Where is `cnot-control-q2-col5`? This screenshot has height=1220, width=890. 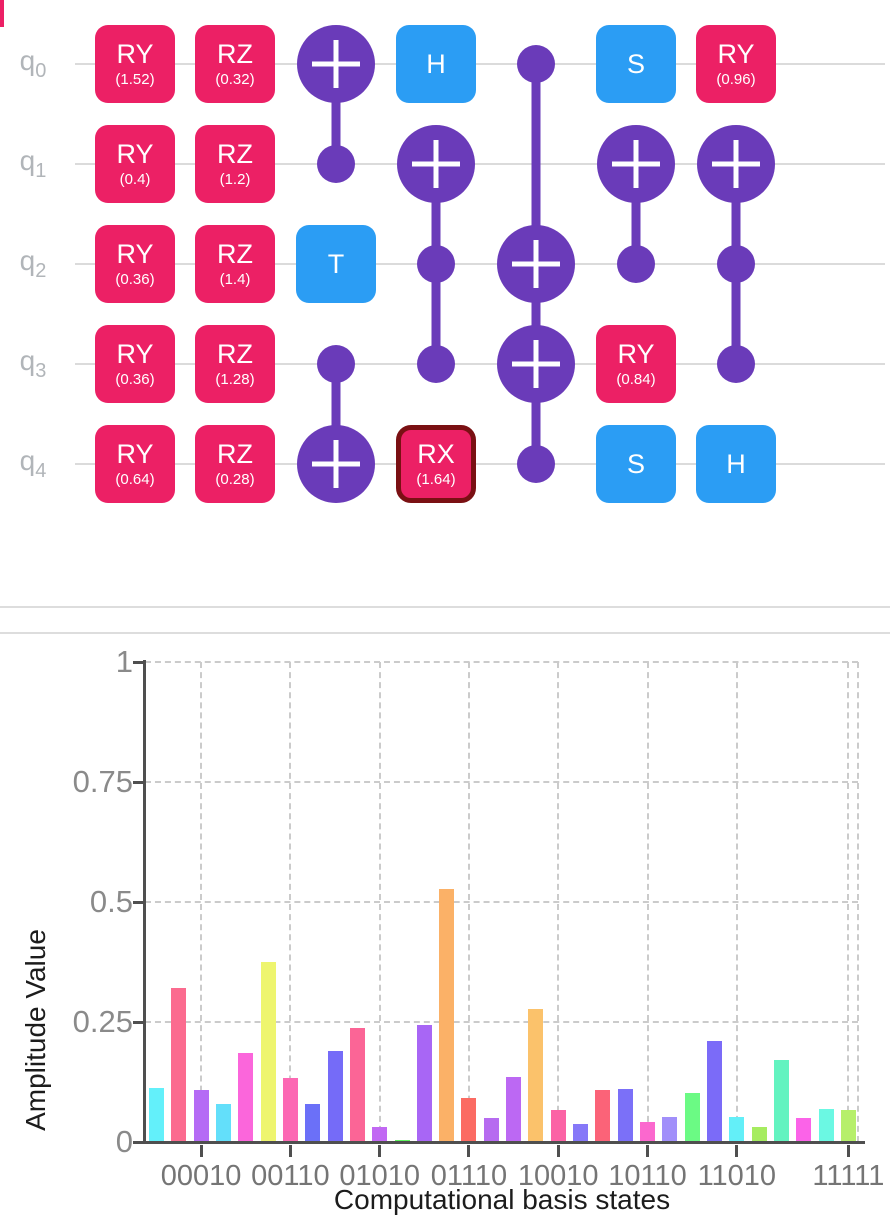 cnot-control-q2-col5 is located at coordinates (636, 264).